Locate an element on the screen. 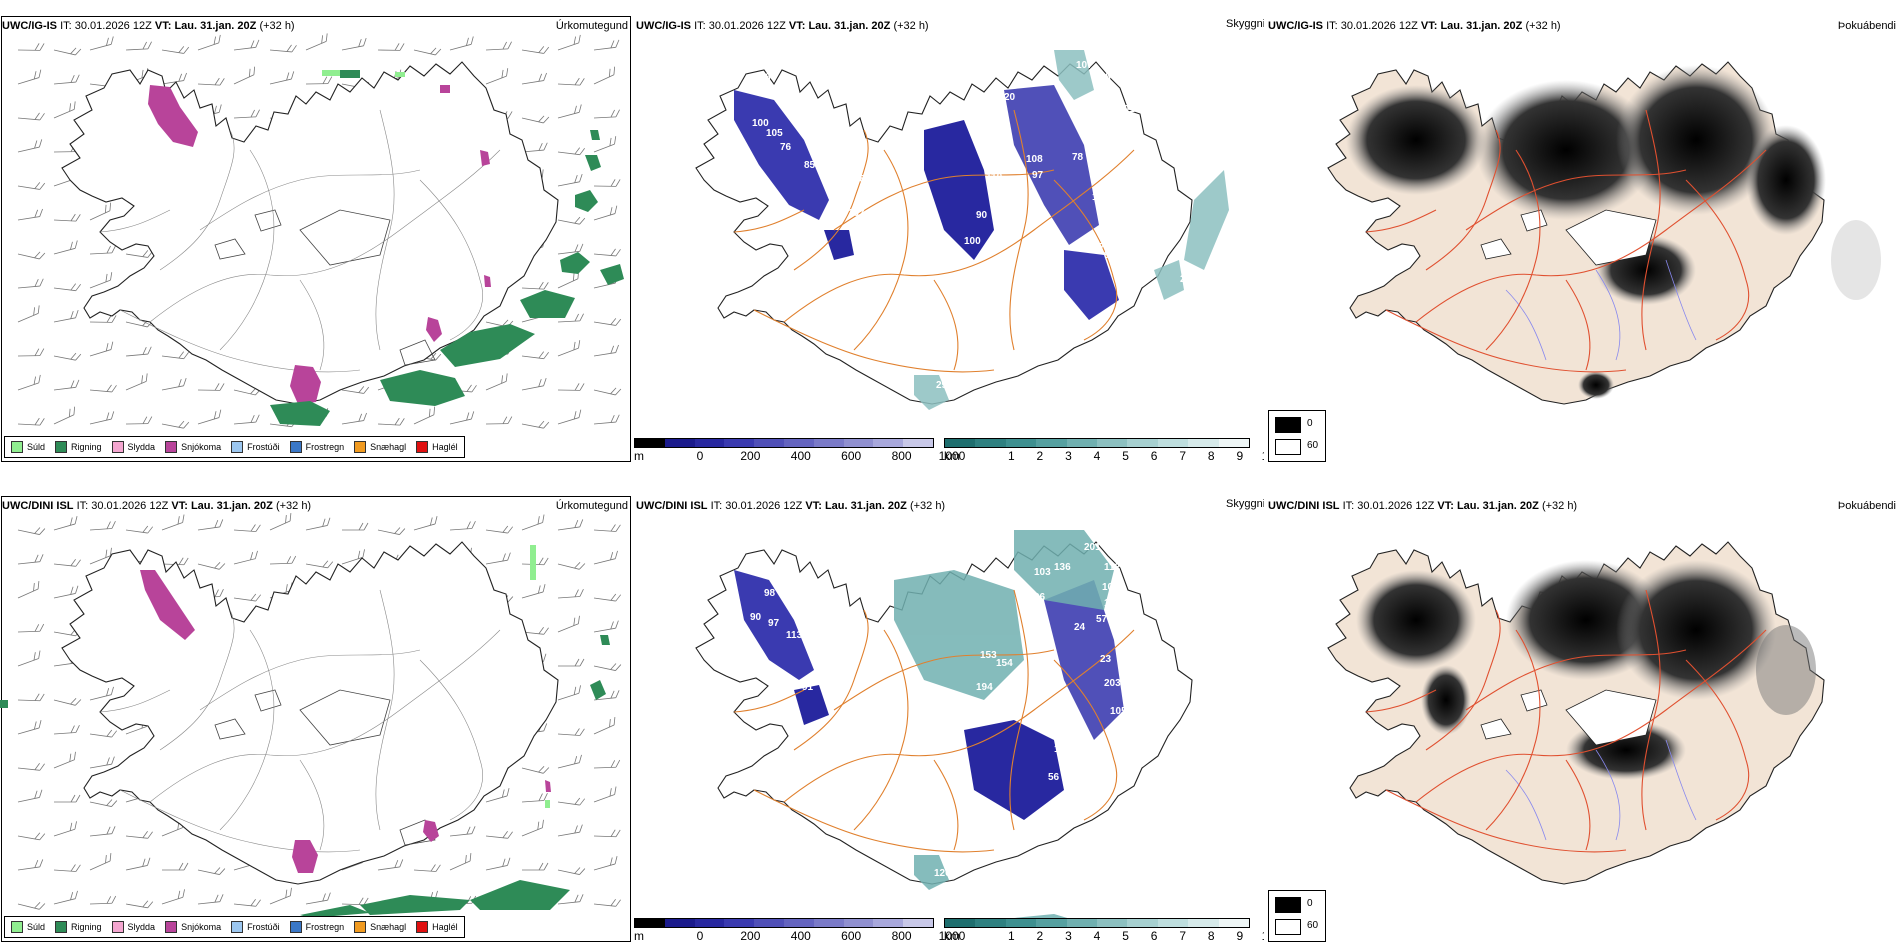 The image size is (1900, 950). visibility-value-label: 136 is located at coordinates (1062, 567).